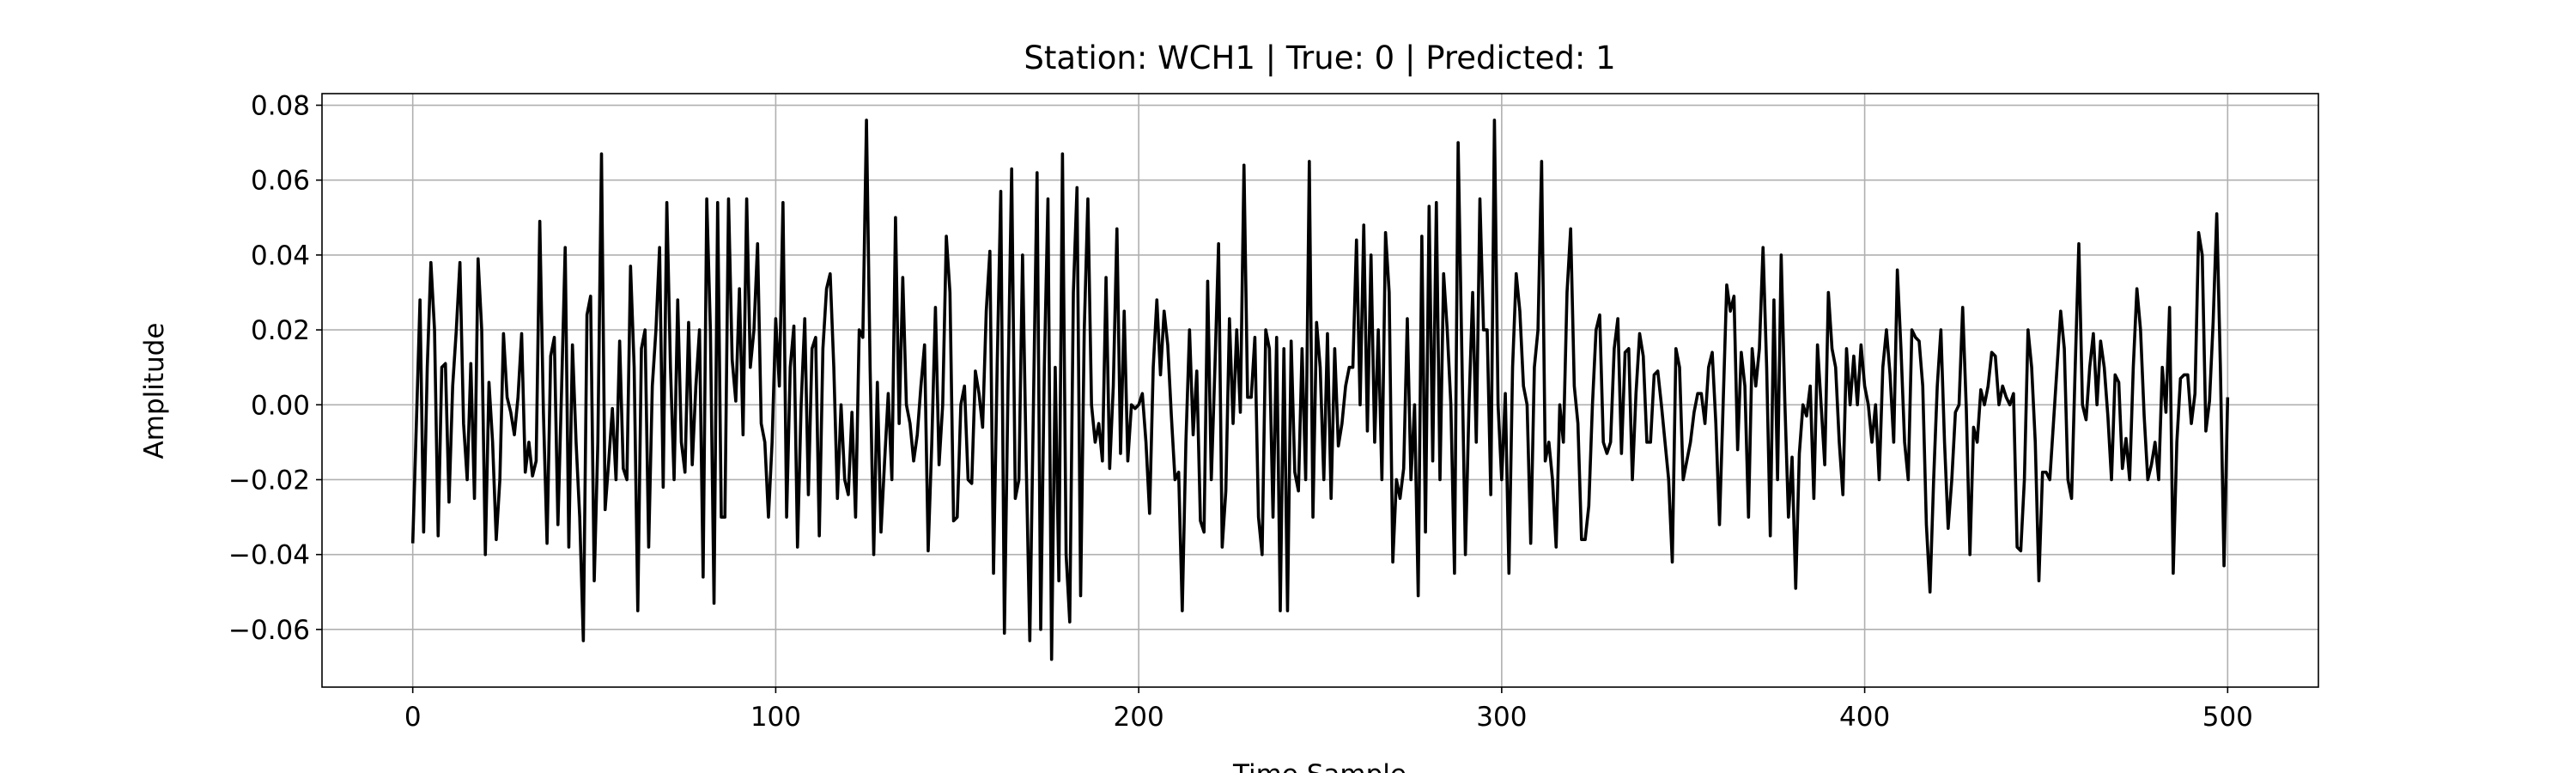  I want to click on y-tick-label: 0.00, so click(280, 405).